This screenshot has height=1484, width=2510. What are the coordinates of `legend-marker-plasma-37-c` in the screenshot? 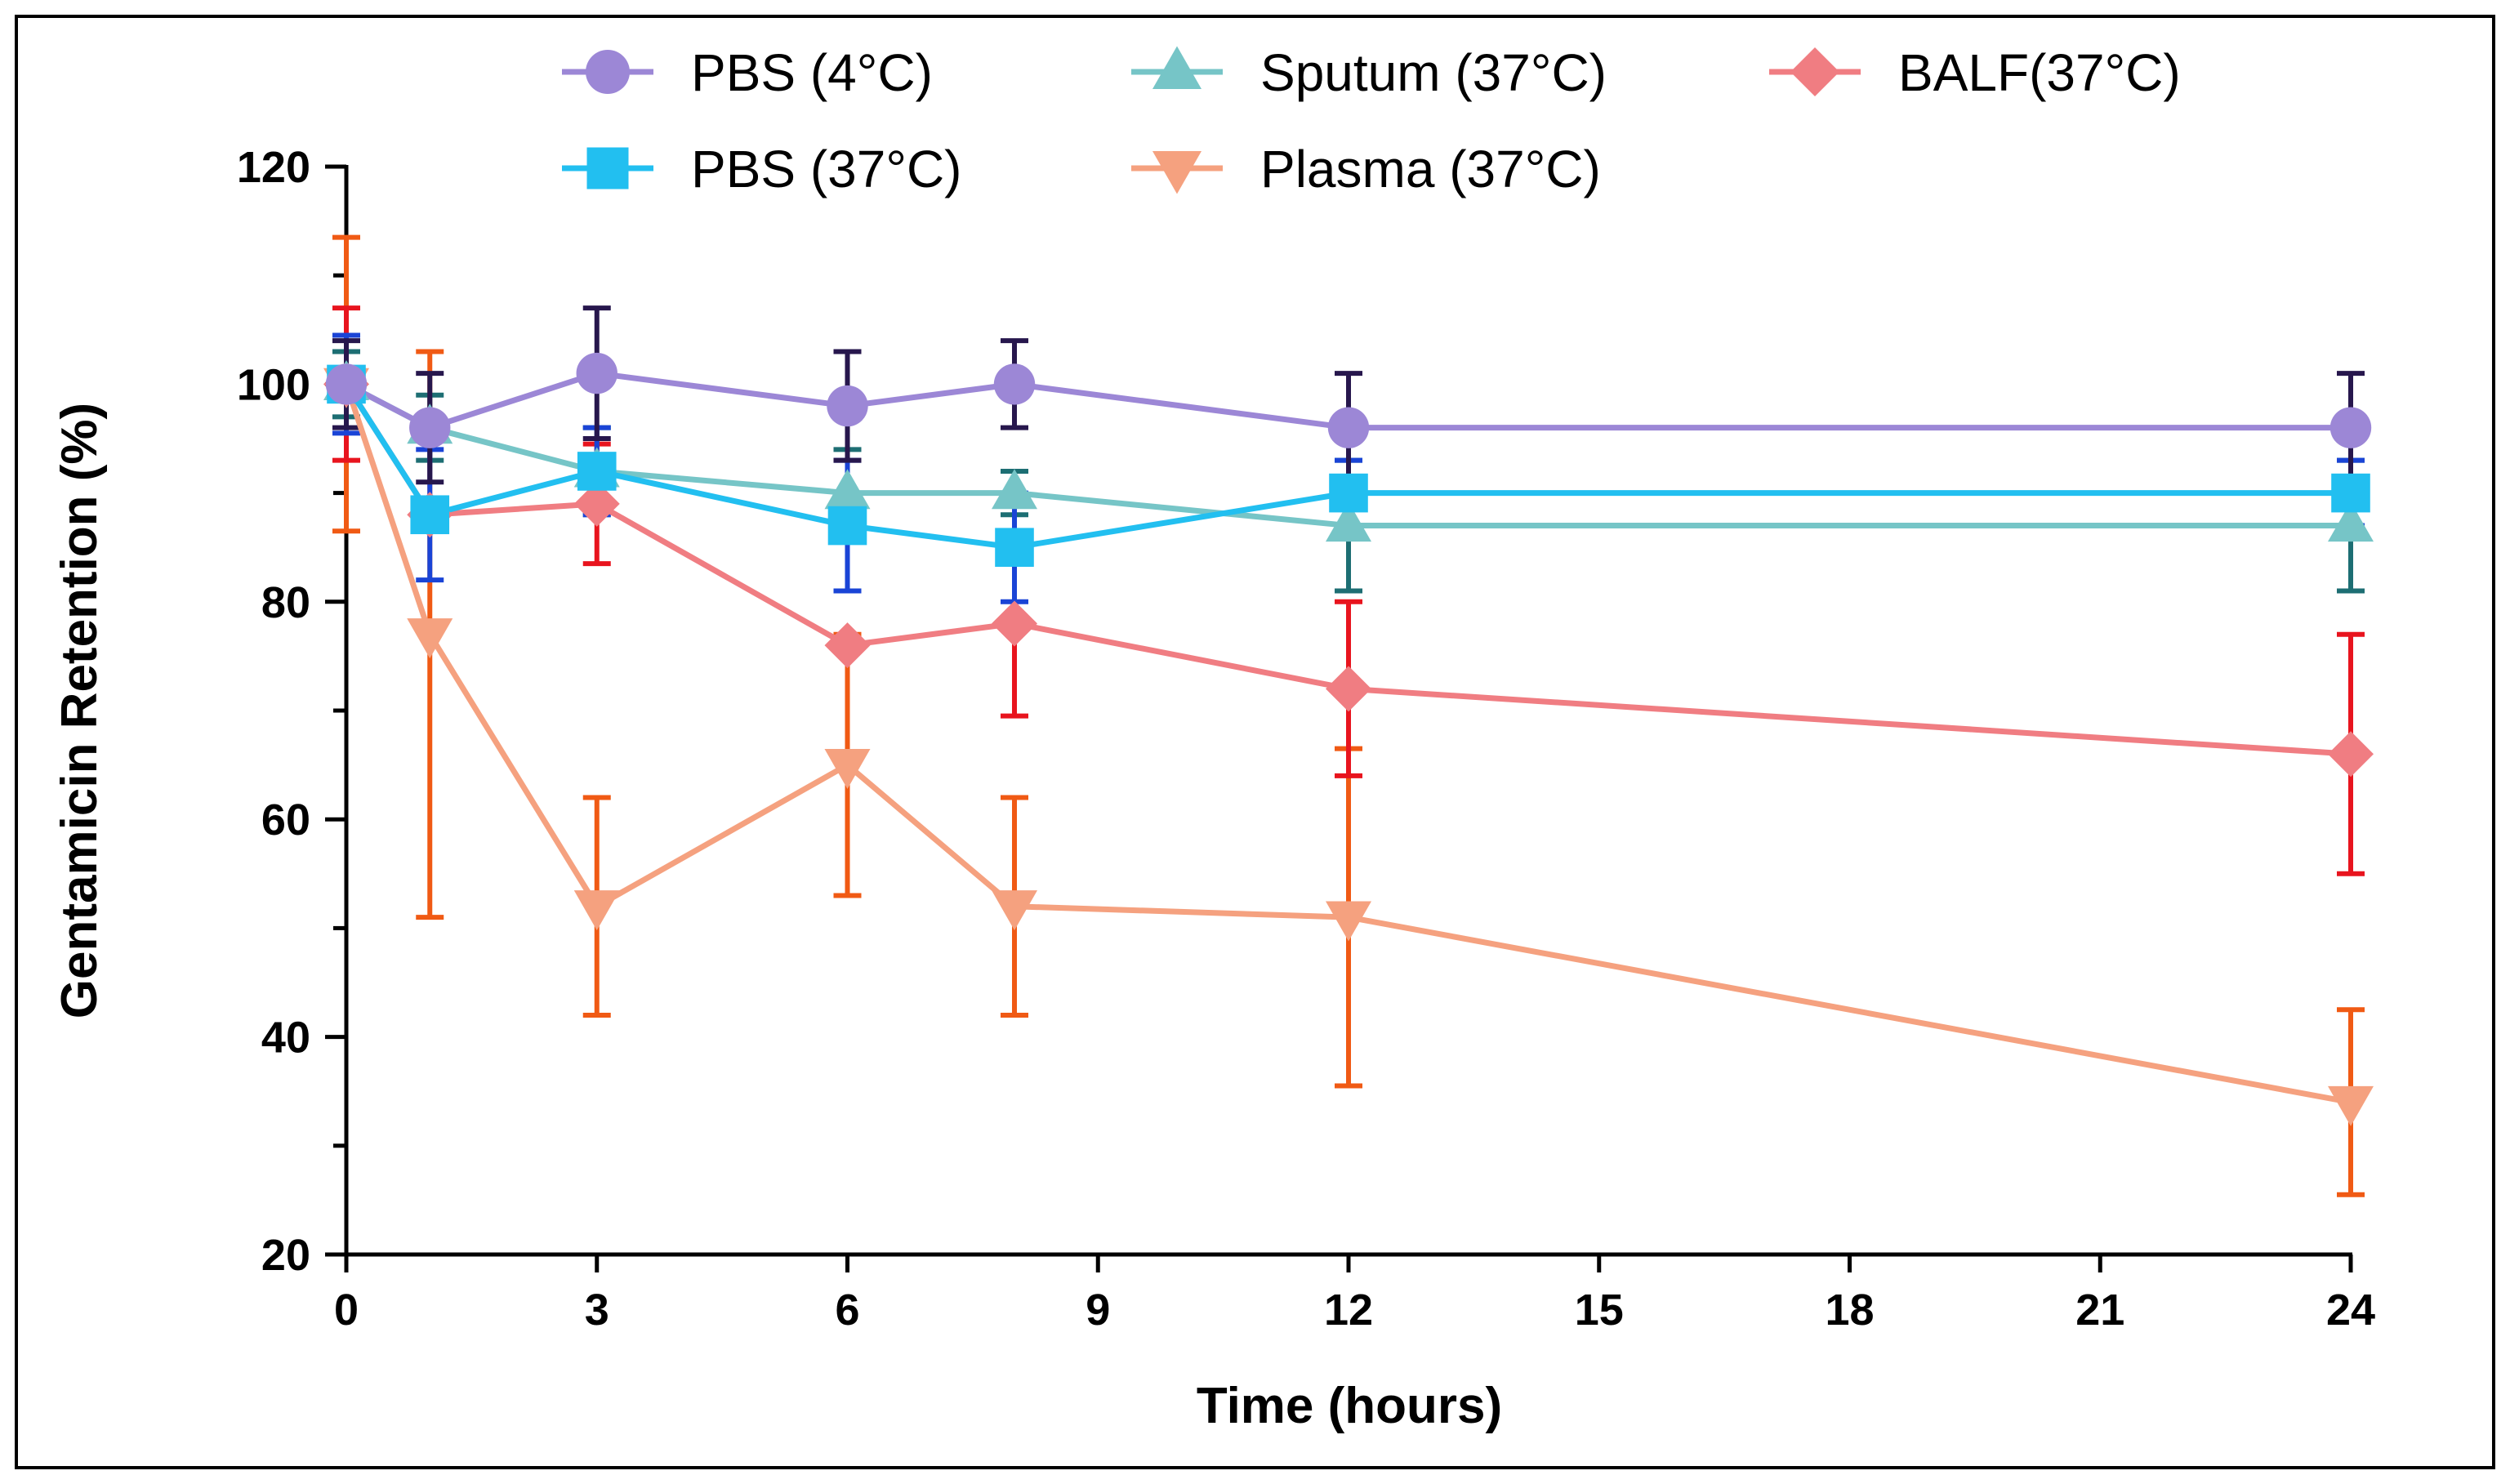 It's located at (1177, 172).